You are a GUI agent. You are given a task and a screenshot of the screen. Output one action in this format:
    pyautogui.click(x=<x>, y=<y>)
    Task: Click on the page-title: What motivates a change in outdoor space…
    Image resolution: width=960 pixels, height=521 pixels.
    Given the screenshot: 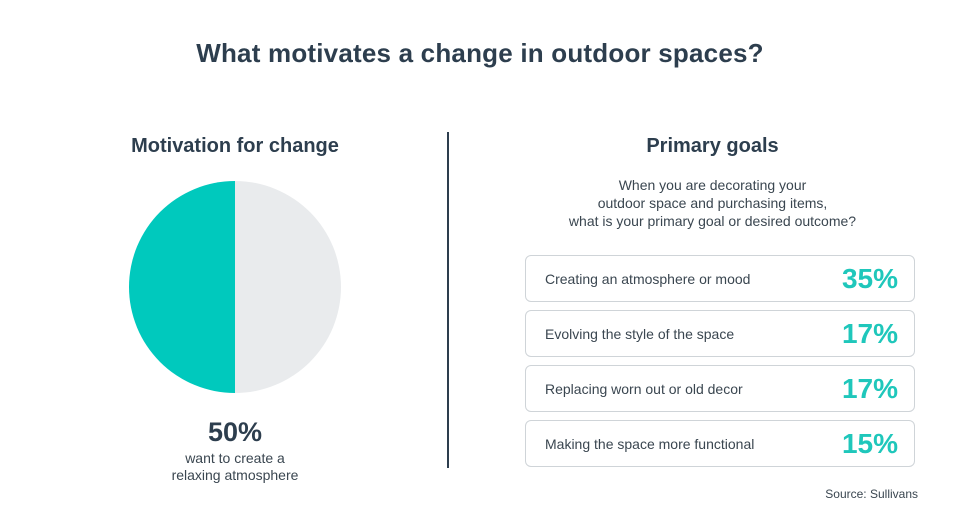 What is the action you would take?
    pyautogui.click(x=480, y=53)
    